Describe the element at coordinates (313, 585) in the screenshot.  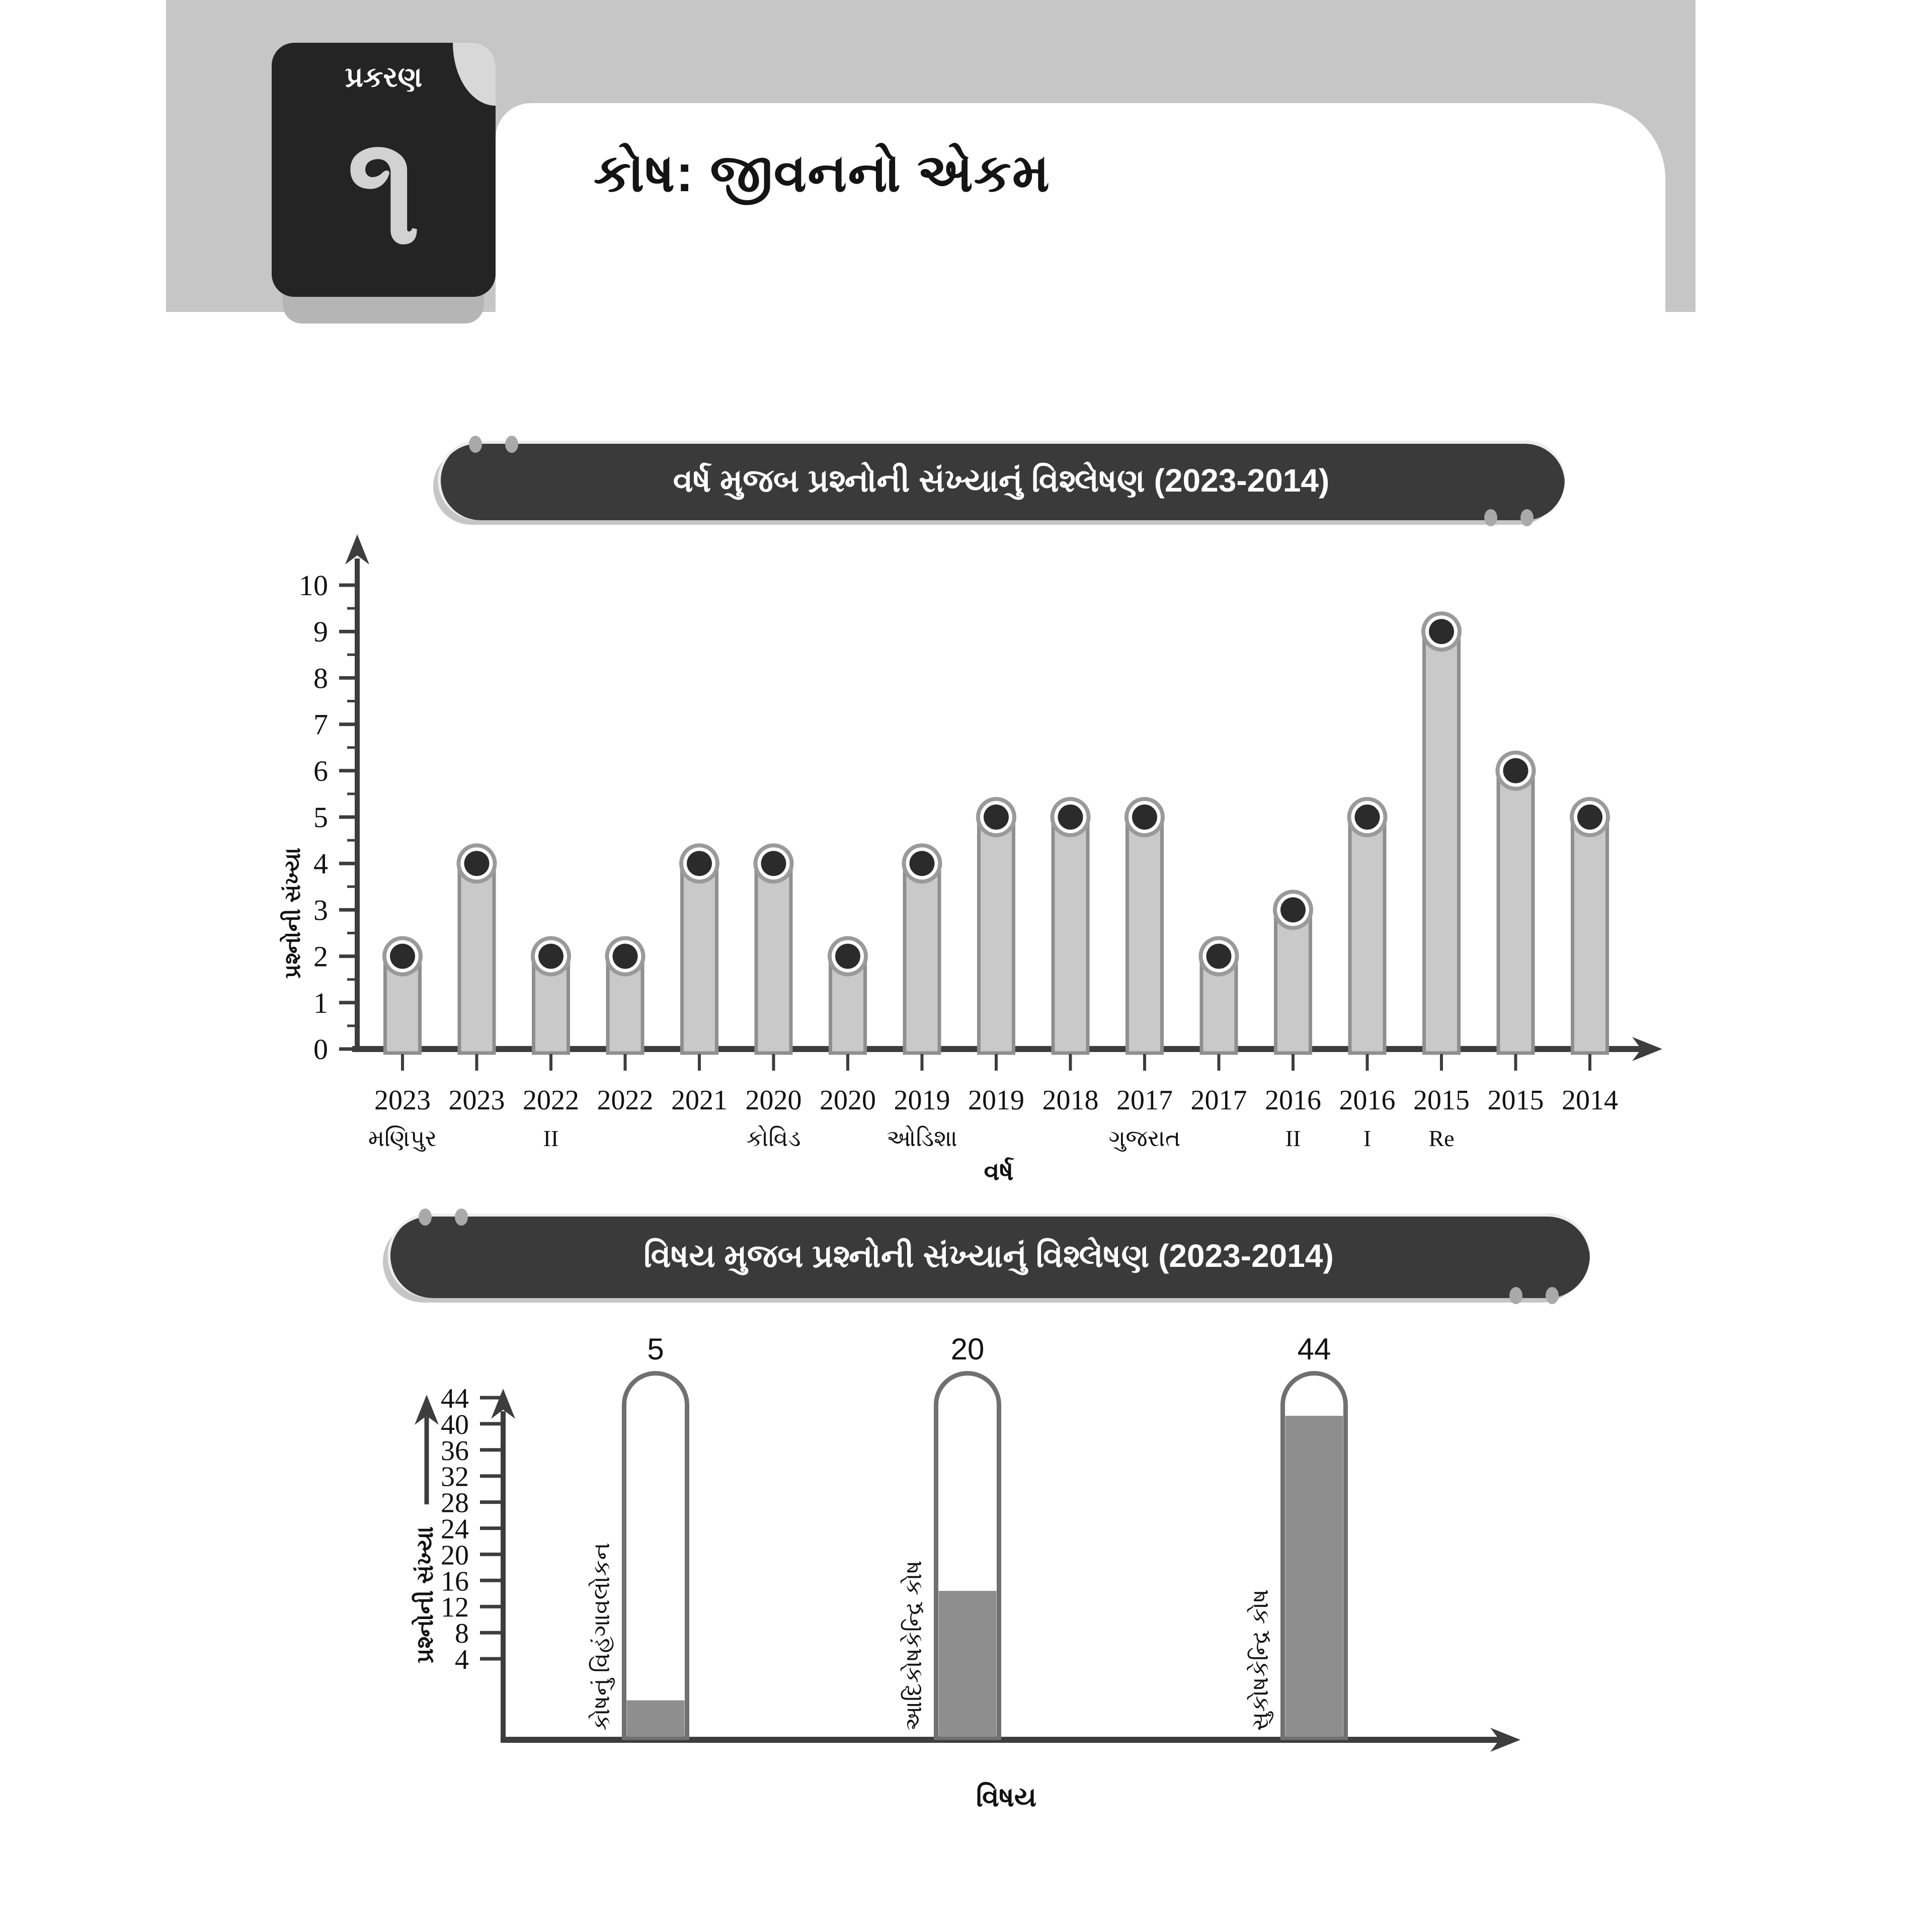
I see `y-tick-label: 10` at that location.